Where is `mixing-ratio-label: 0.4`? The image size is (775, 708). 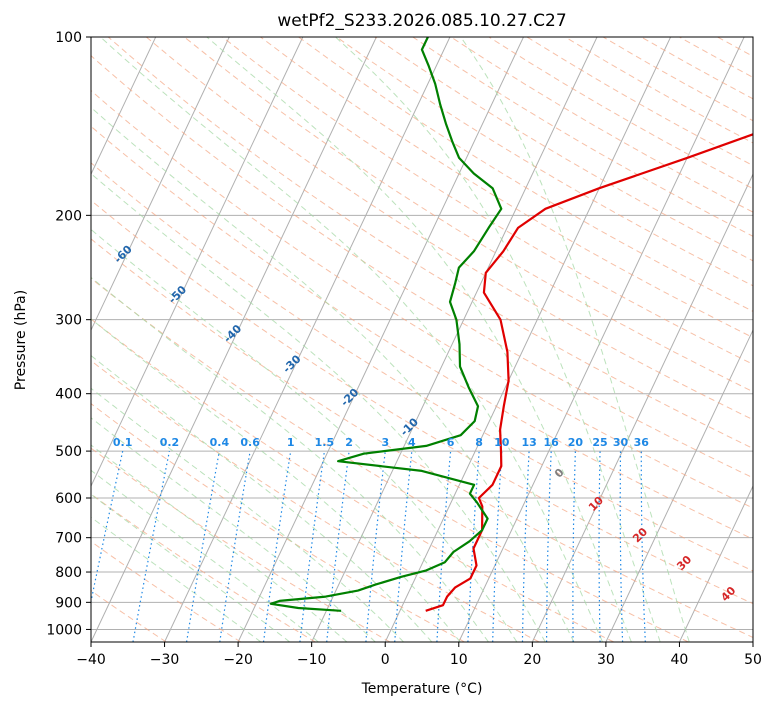
mixing-ratio-label: 0.4 is located at coordinates (220, 442).